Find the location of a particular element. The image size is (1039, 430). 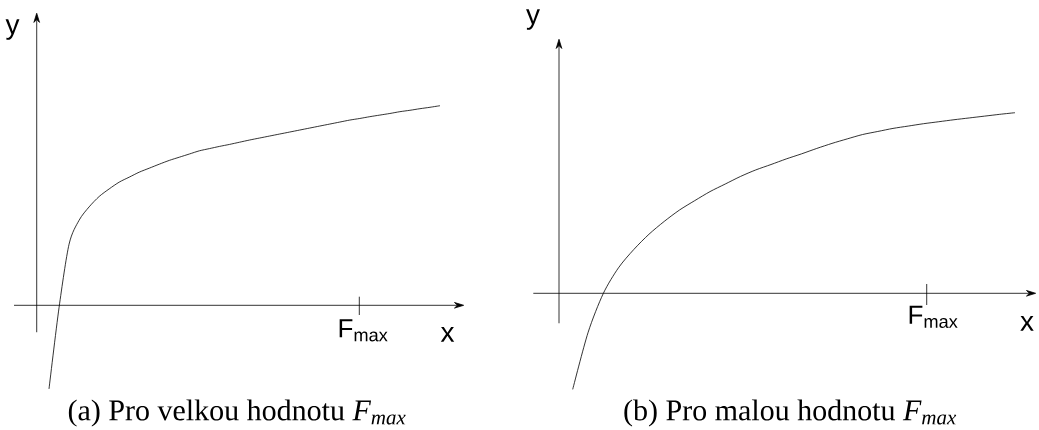

text: (a) Pro velkou hodnotu F$_{max}$ is located at coordinates (237, 413).